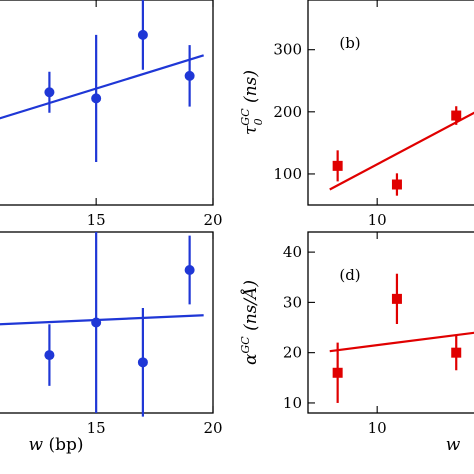 The image size is (474, 474). I want to click on x-axis-label: w, so click(453, 445).